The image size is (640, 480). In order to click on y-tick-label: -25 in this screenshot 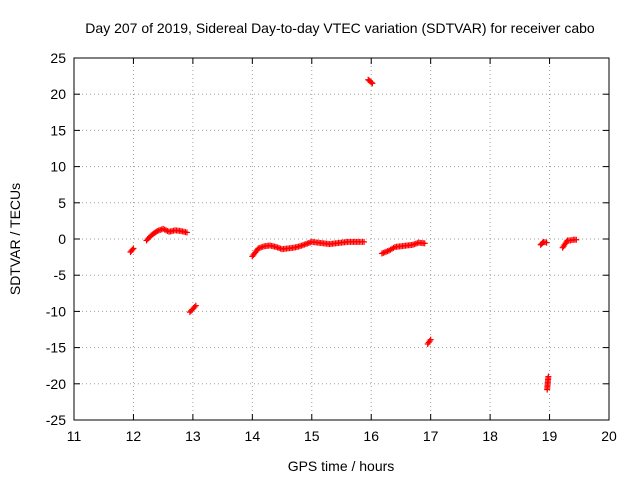, I will do `click(56, 420)`.